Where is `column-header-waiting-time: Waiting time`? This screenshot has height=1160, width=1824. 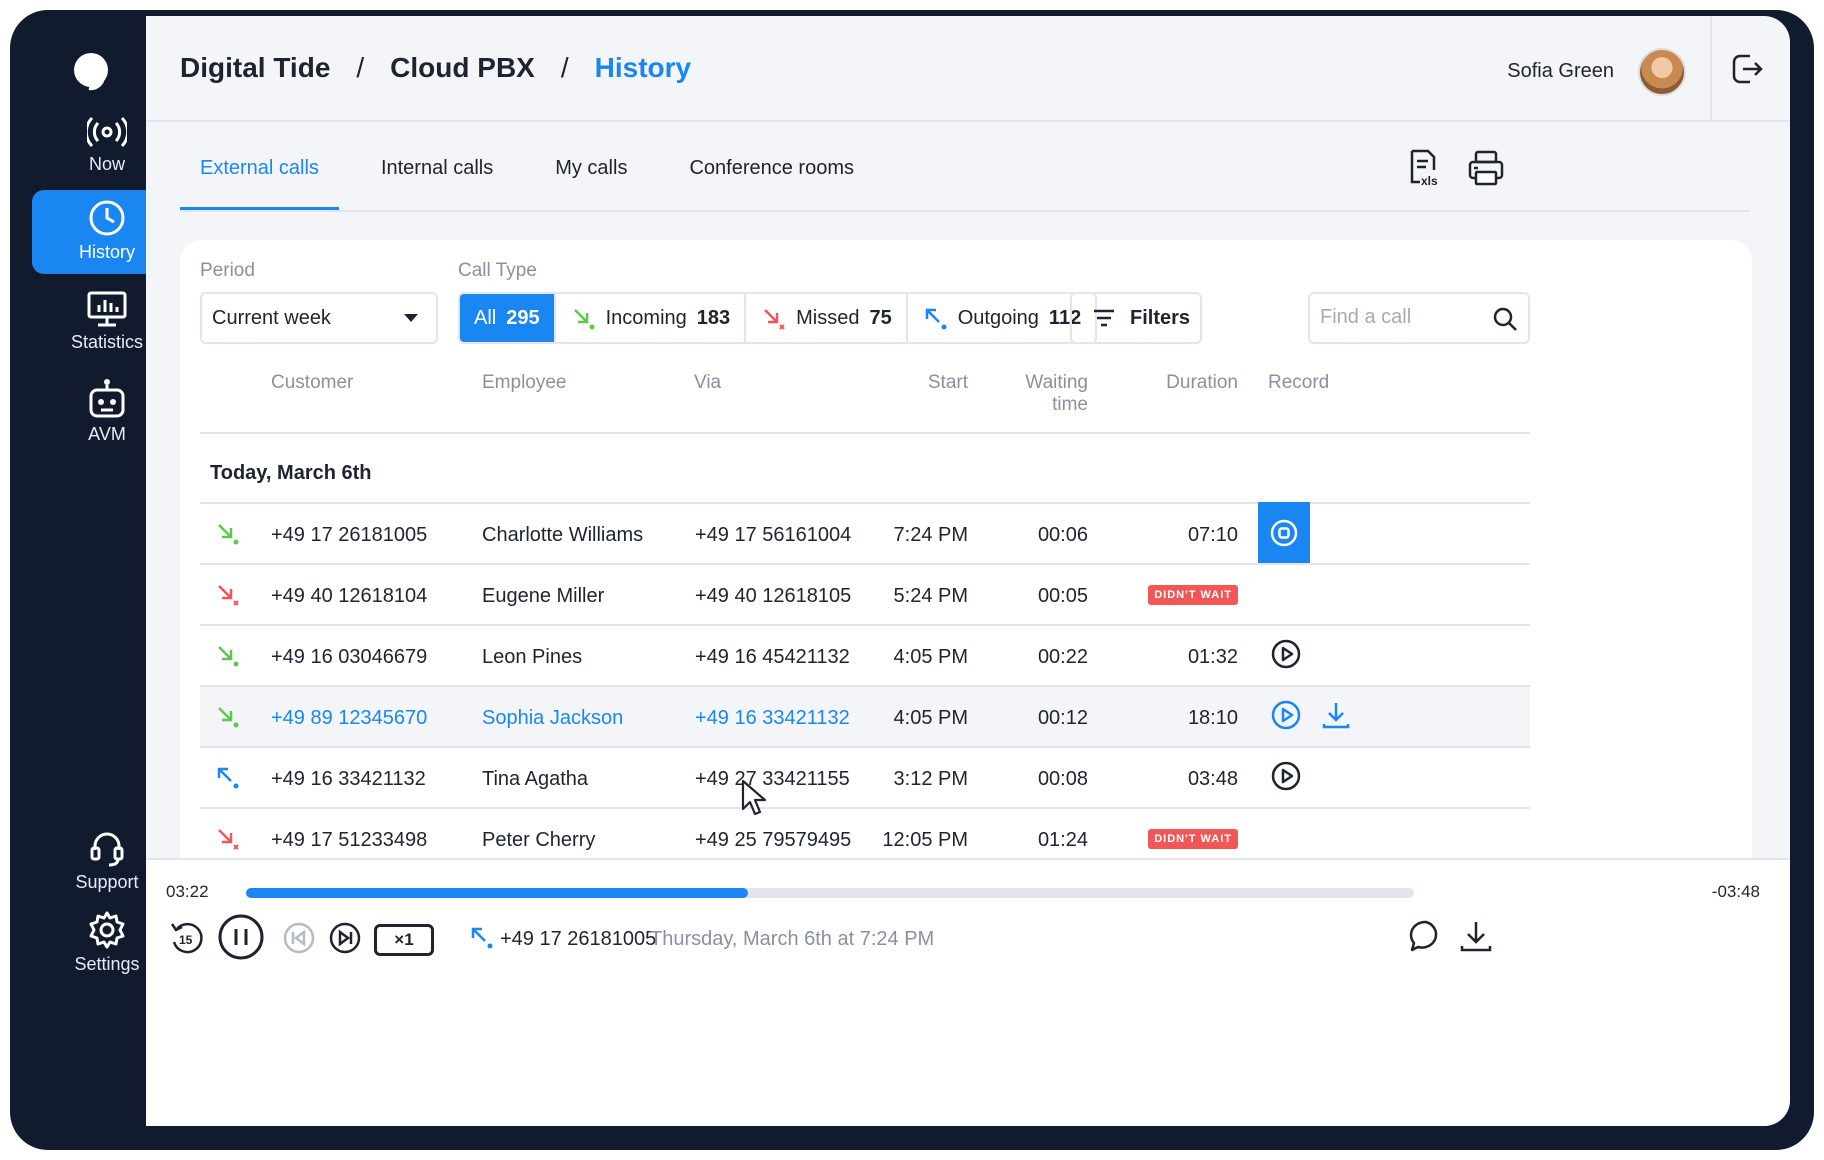 column-header-waiting-time: Waiting time is located at coordinates (1056, 393).